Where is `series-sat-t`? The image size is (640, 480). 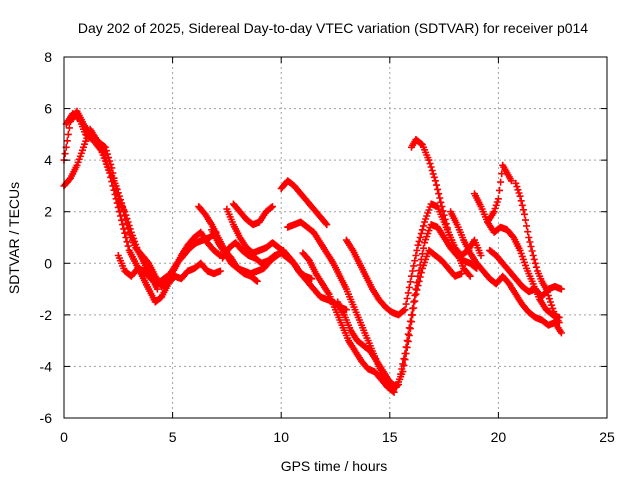 series-sat-t is located at coordinates (537, 253).